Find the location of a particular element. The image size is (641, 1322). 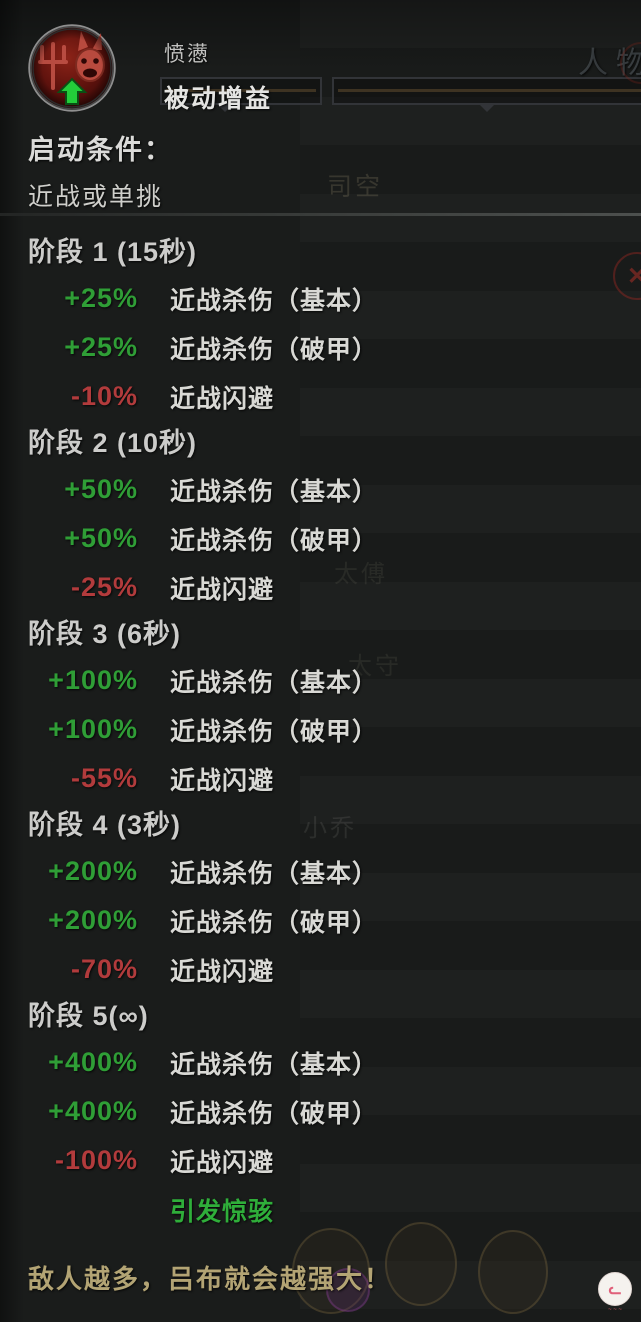

effect-row: +200% 近战杀伤（破甲） is located at coordinates (320, 920).